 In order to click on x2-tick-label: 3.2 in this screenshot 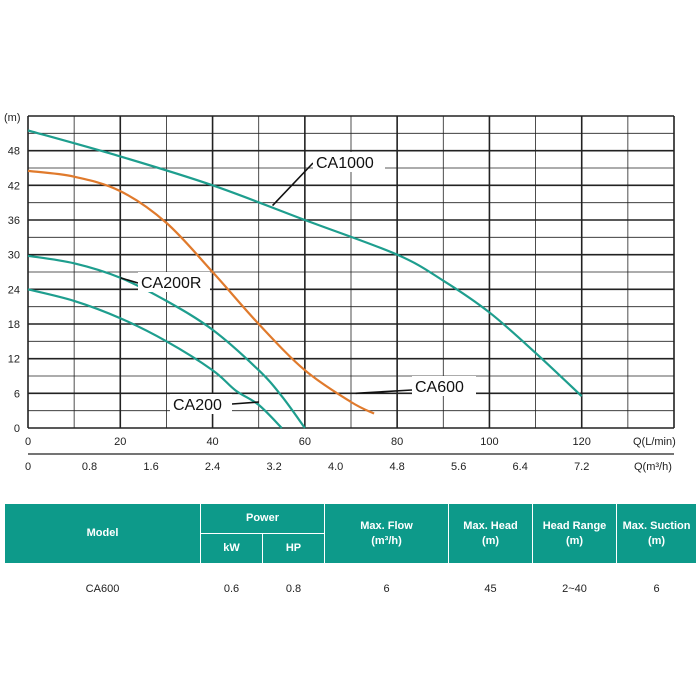, I will do `click(273, 467)`.